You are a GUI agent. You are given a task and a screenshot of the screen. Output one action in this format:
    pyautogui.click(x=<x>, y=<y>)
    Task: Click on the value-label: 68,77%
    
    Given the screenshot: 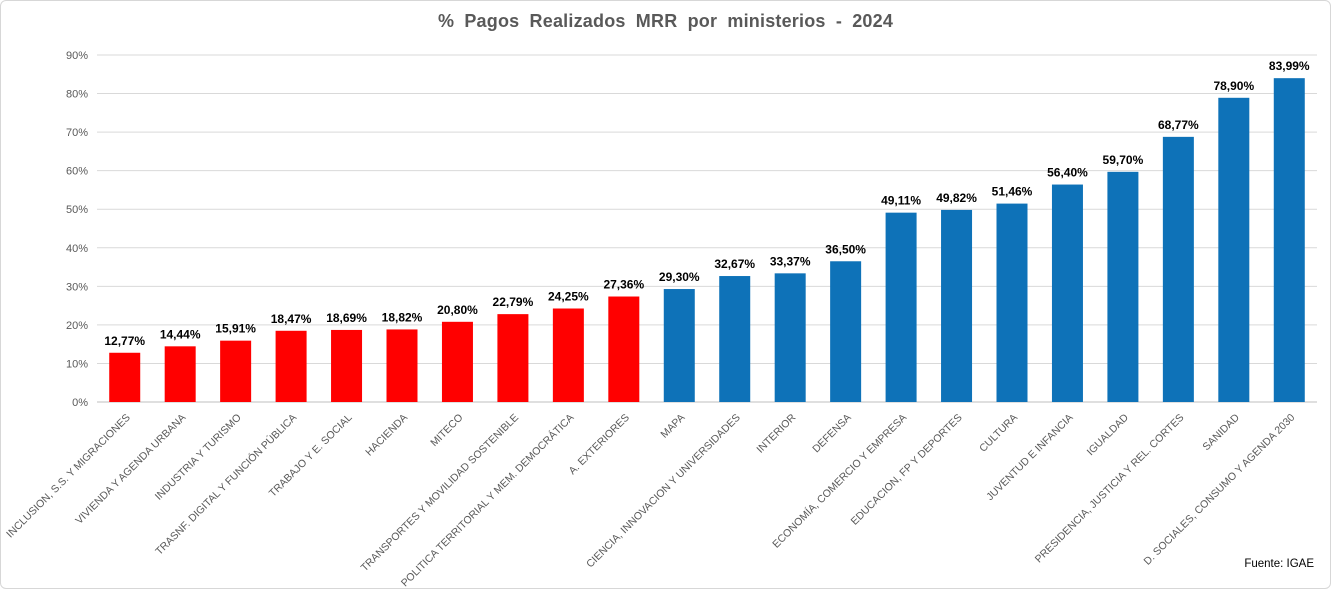 What is the action you would take?
    pyautogui.click(x=1178, y=125)
    